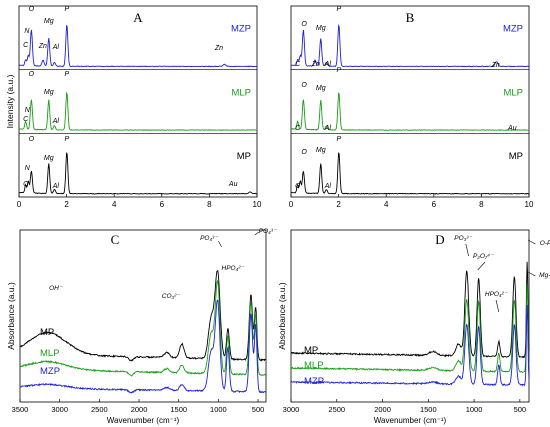 This screenshot has height=427, width=550. I want to click on x-tick-label: 1500, so click(178, 409).